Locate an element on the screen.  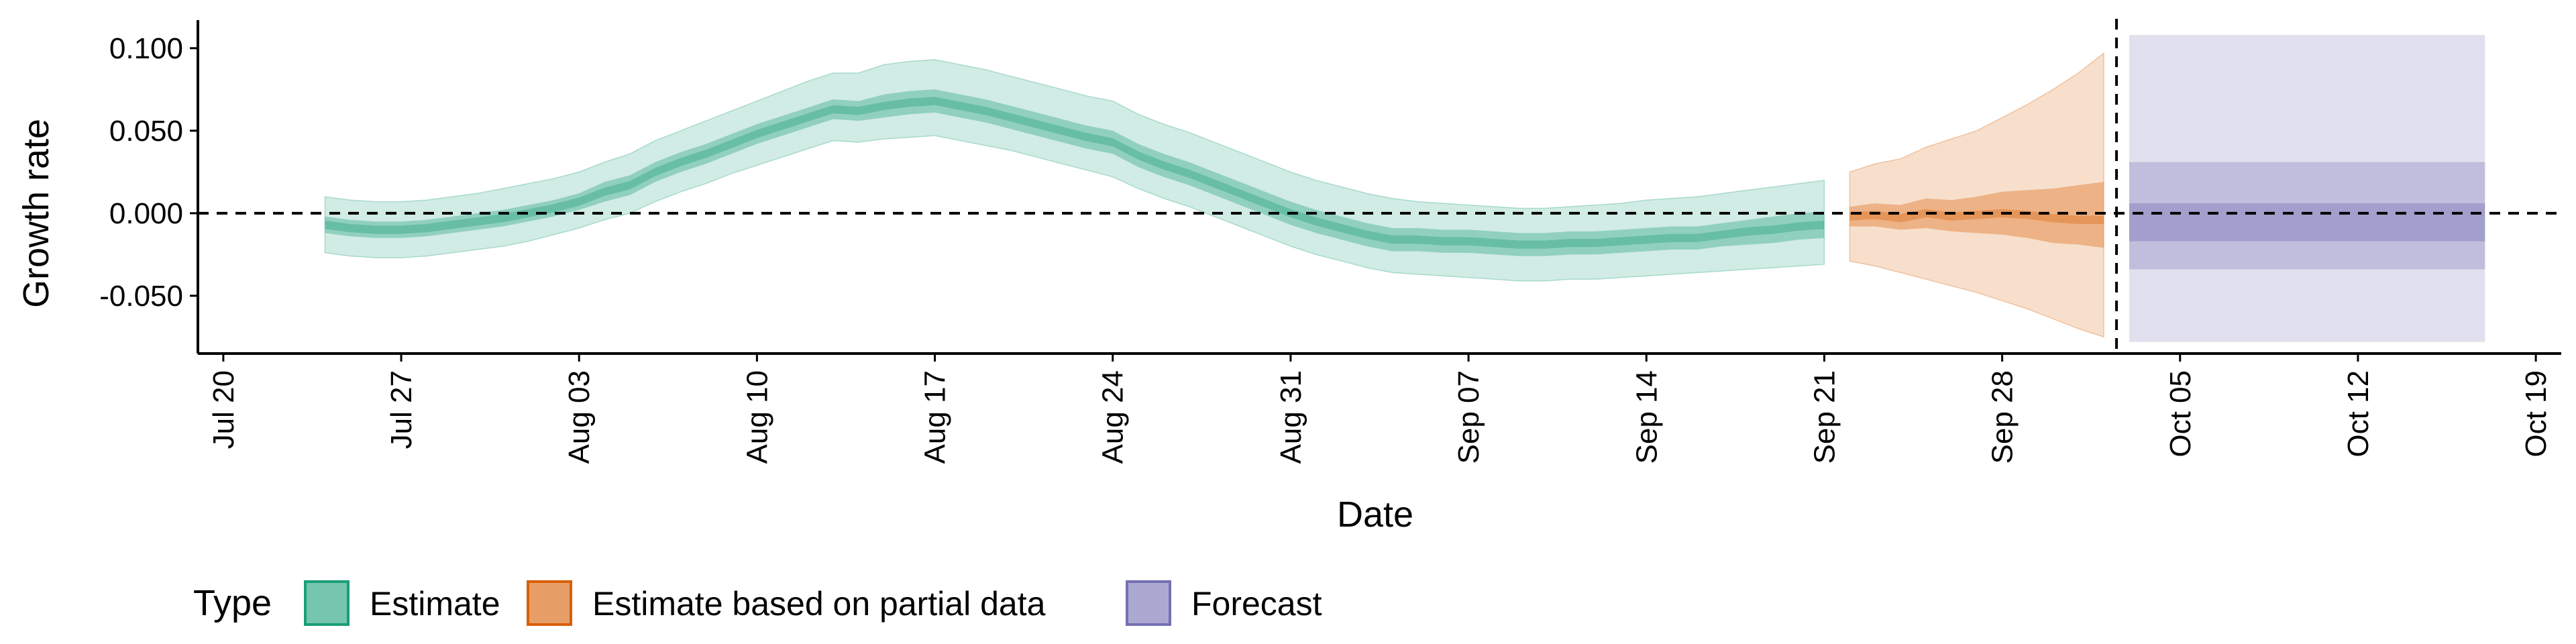
x-tick-label: Aug 24 is located at coordinates (1113, 417).